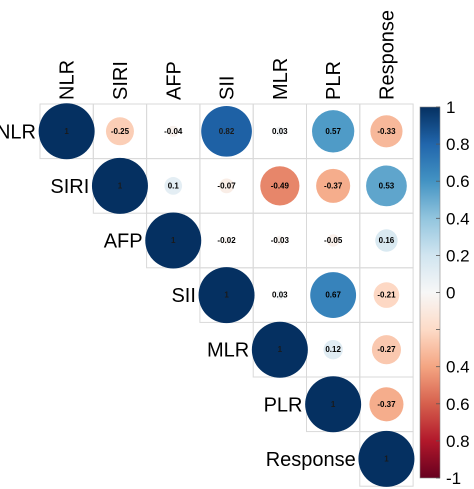  I want to click on correlation-value-label: 0.16, so click(387, 240).